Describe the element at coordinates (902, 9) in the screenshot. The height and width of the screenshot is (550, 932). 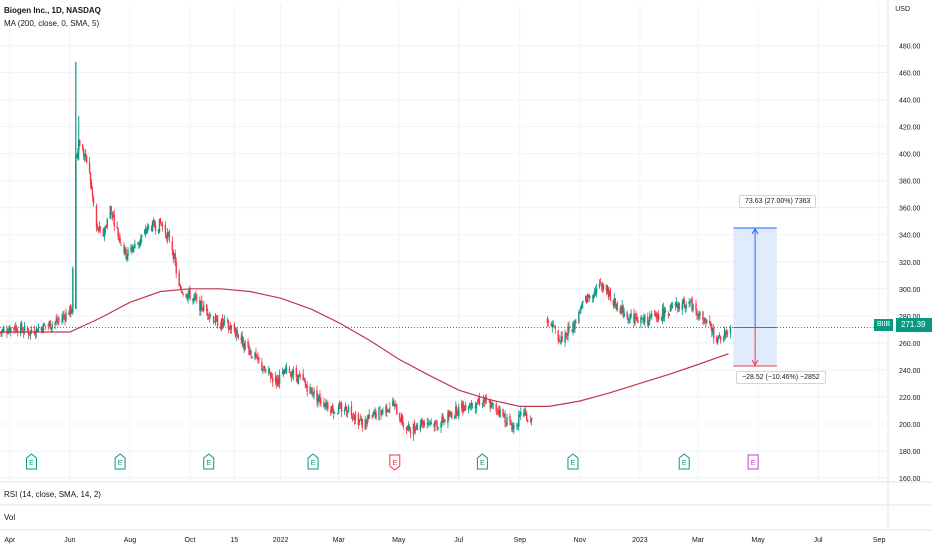
I see `currency-label: USD` at that location.